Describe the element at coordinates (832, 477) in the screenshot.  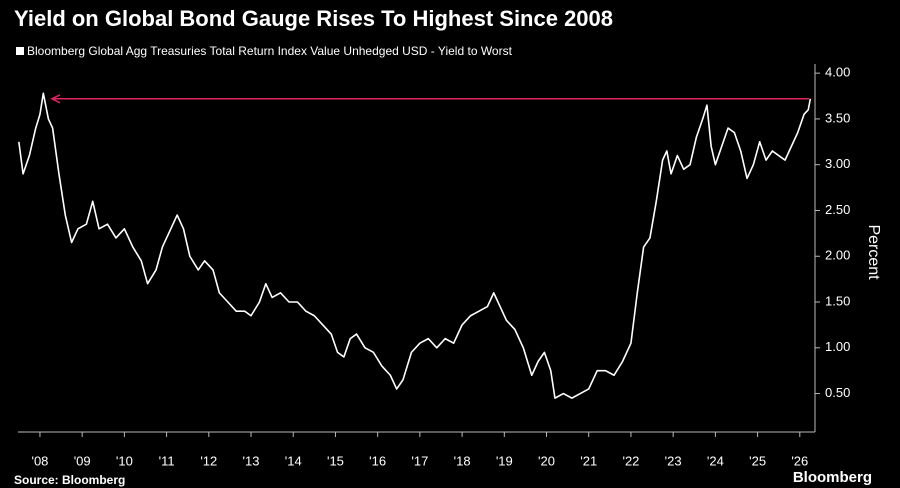
I see `brand: Bloomberg` at that location.